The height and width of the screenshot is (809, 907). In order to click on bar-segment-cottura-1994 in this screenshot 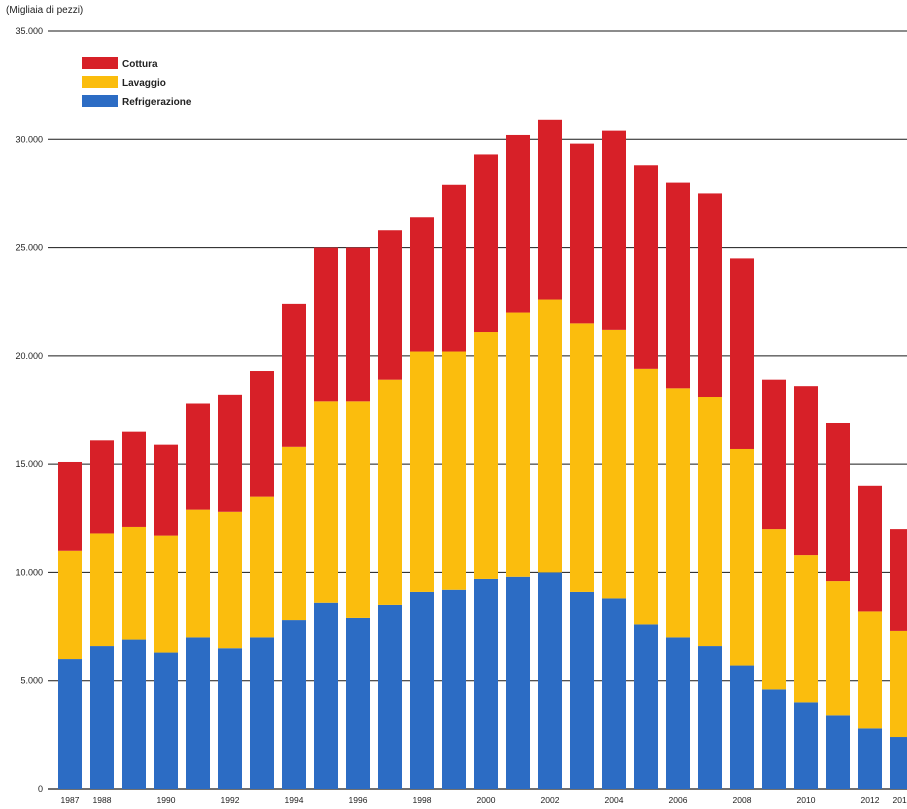, I will do `click(294, 375)`.